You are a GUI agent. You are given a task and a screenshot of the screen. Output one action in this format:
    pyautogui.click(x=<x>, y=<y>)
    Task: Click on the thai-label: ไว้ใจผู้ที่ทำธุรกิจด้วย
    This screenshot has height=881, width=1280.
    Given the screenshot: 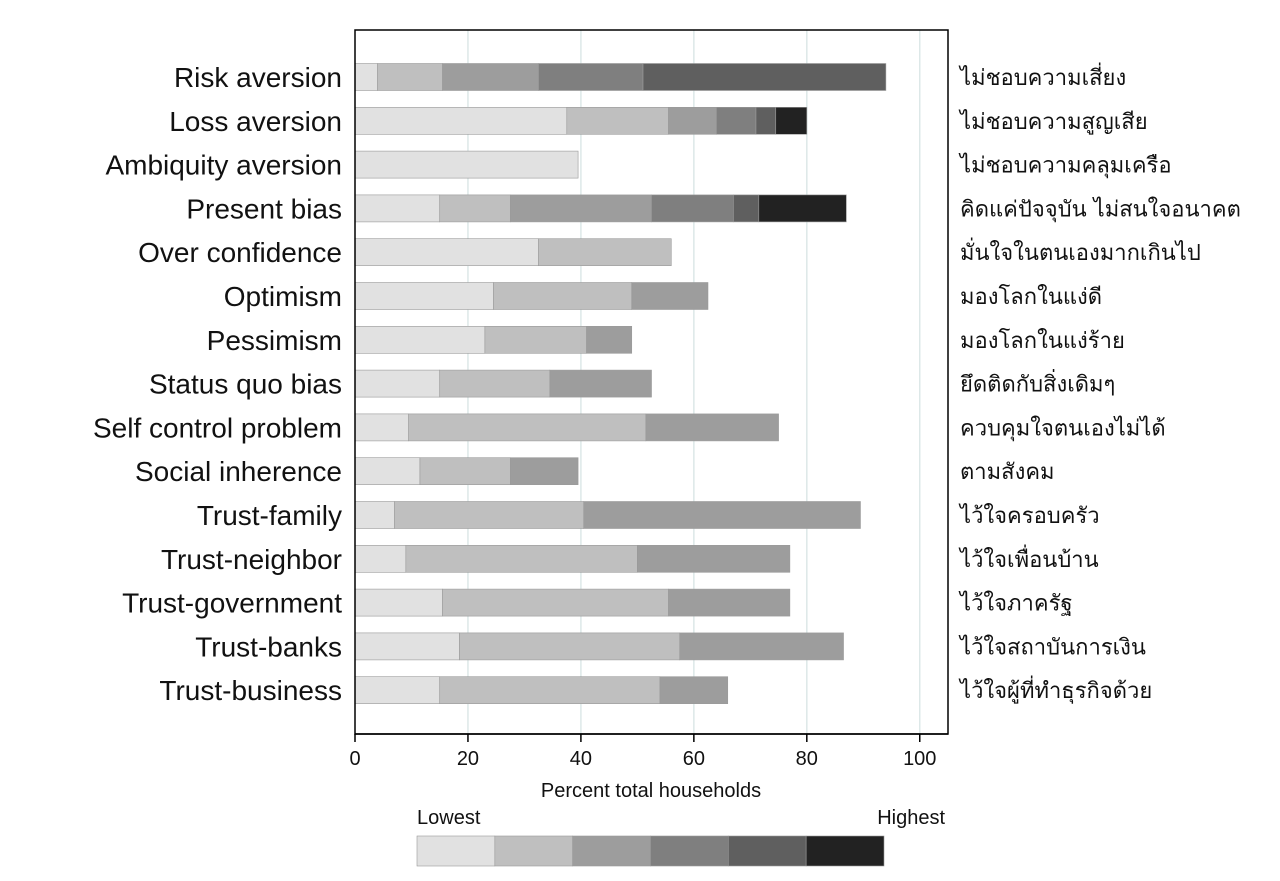 What is the action you would take?
    pyautogui.click(x=1055, y=689)
    